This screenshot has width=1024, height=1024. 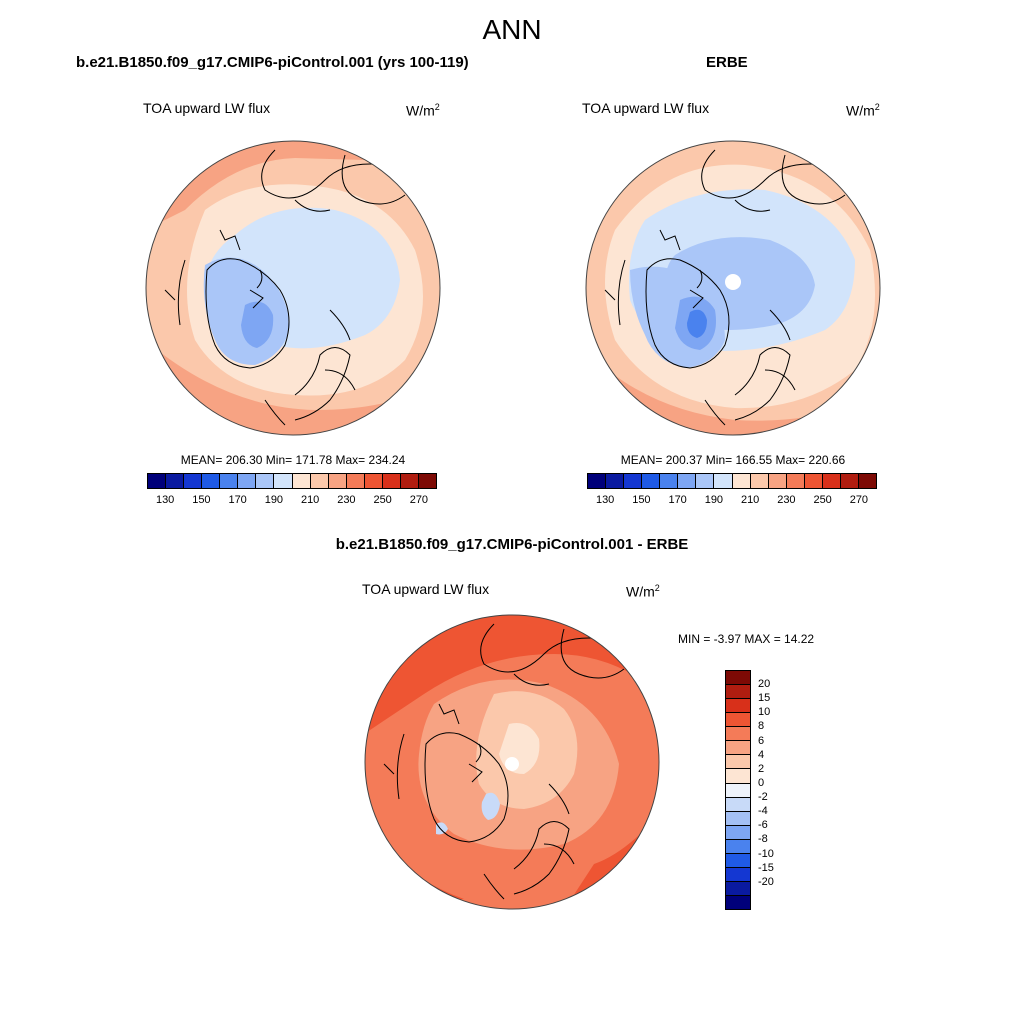 I want to click on obs-contour-fill, so click(x=733, y=288).